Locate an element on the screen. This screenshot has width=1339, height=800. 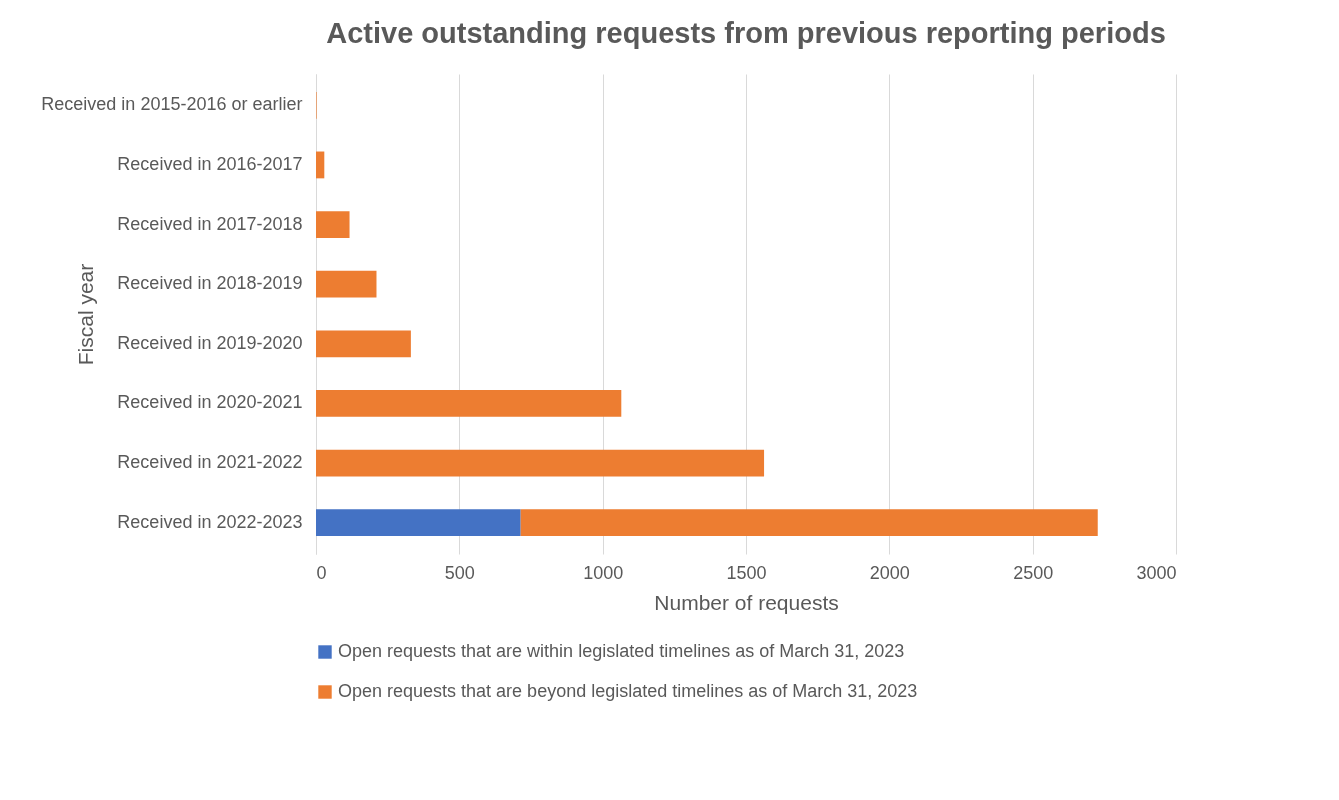
x-tick-label: 3000 is located at coordinates (1156, 572).